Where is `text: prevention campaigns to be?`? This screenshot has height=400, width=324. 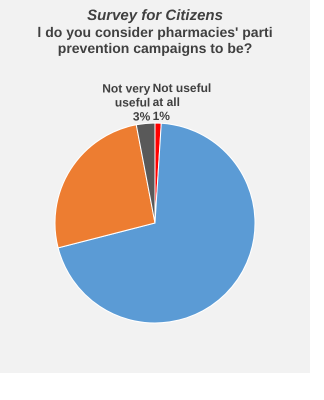 text: prevention campaigns to be? is located at coordinates (155, 48).